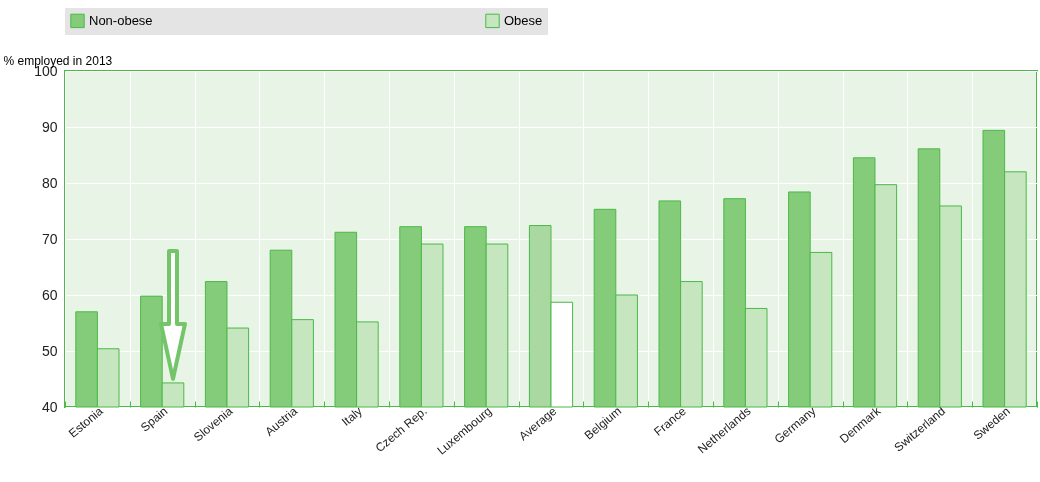 Image resolution: width=1040 pixels, height=482 pixels. Describe the element at coordinates (523, 20) in the screenshot. I see `legend-label: Obese` at that location.